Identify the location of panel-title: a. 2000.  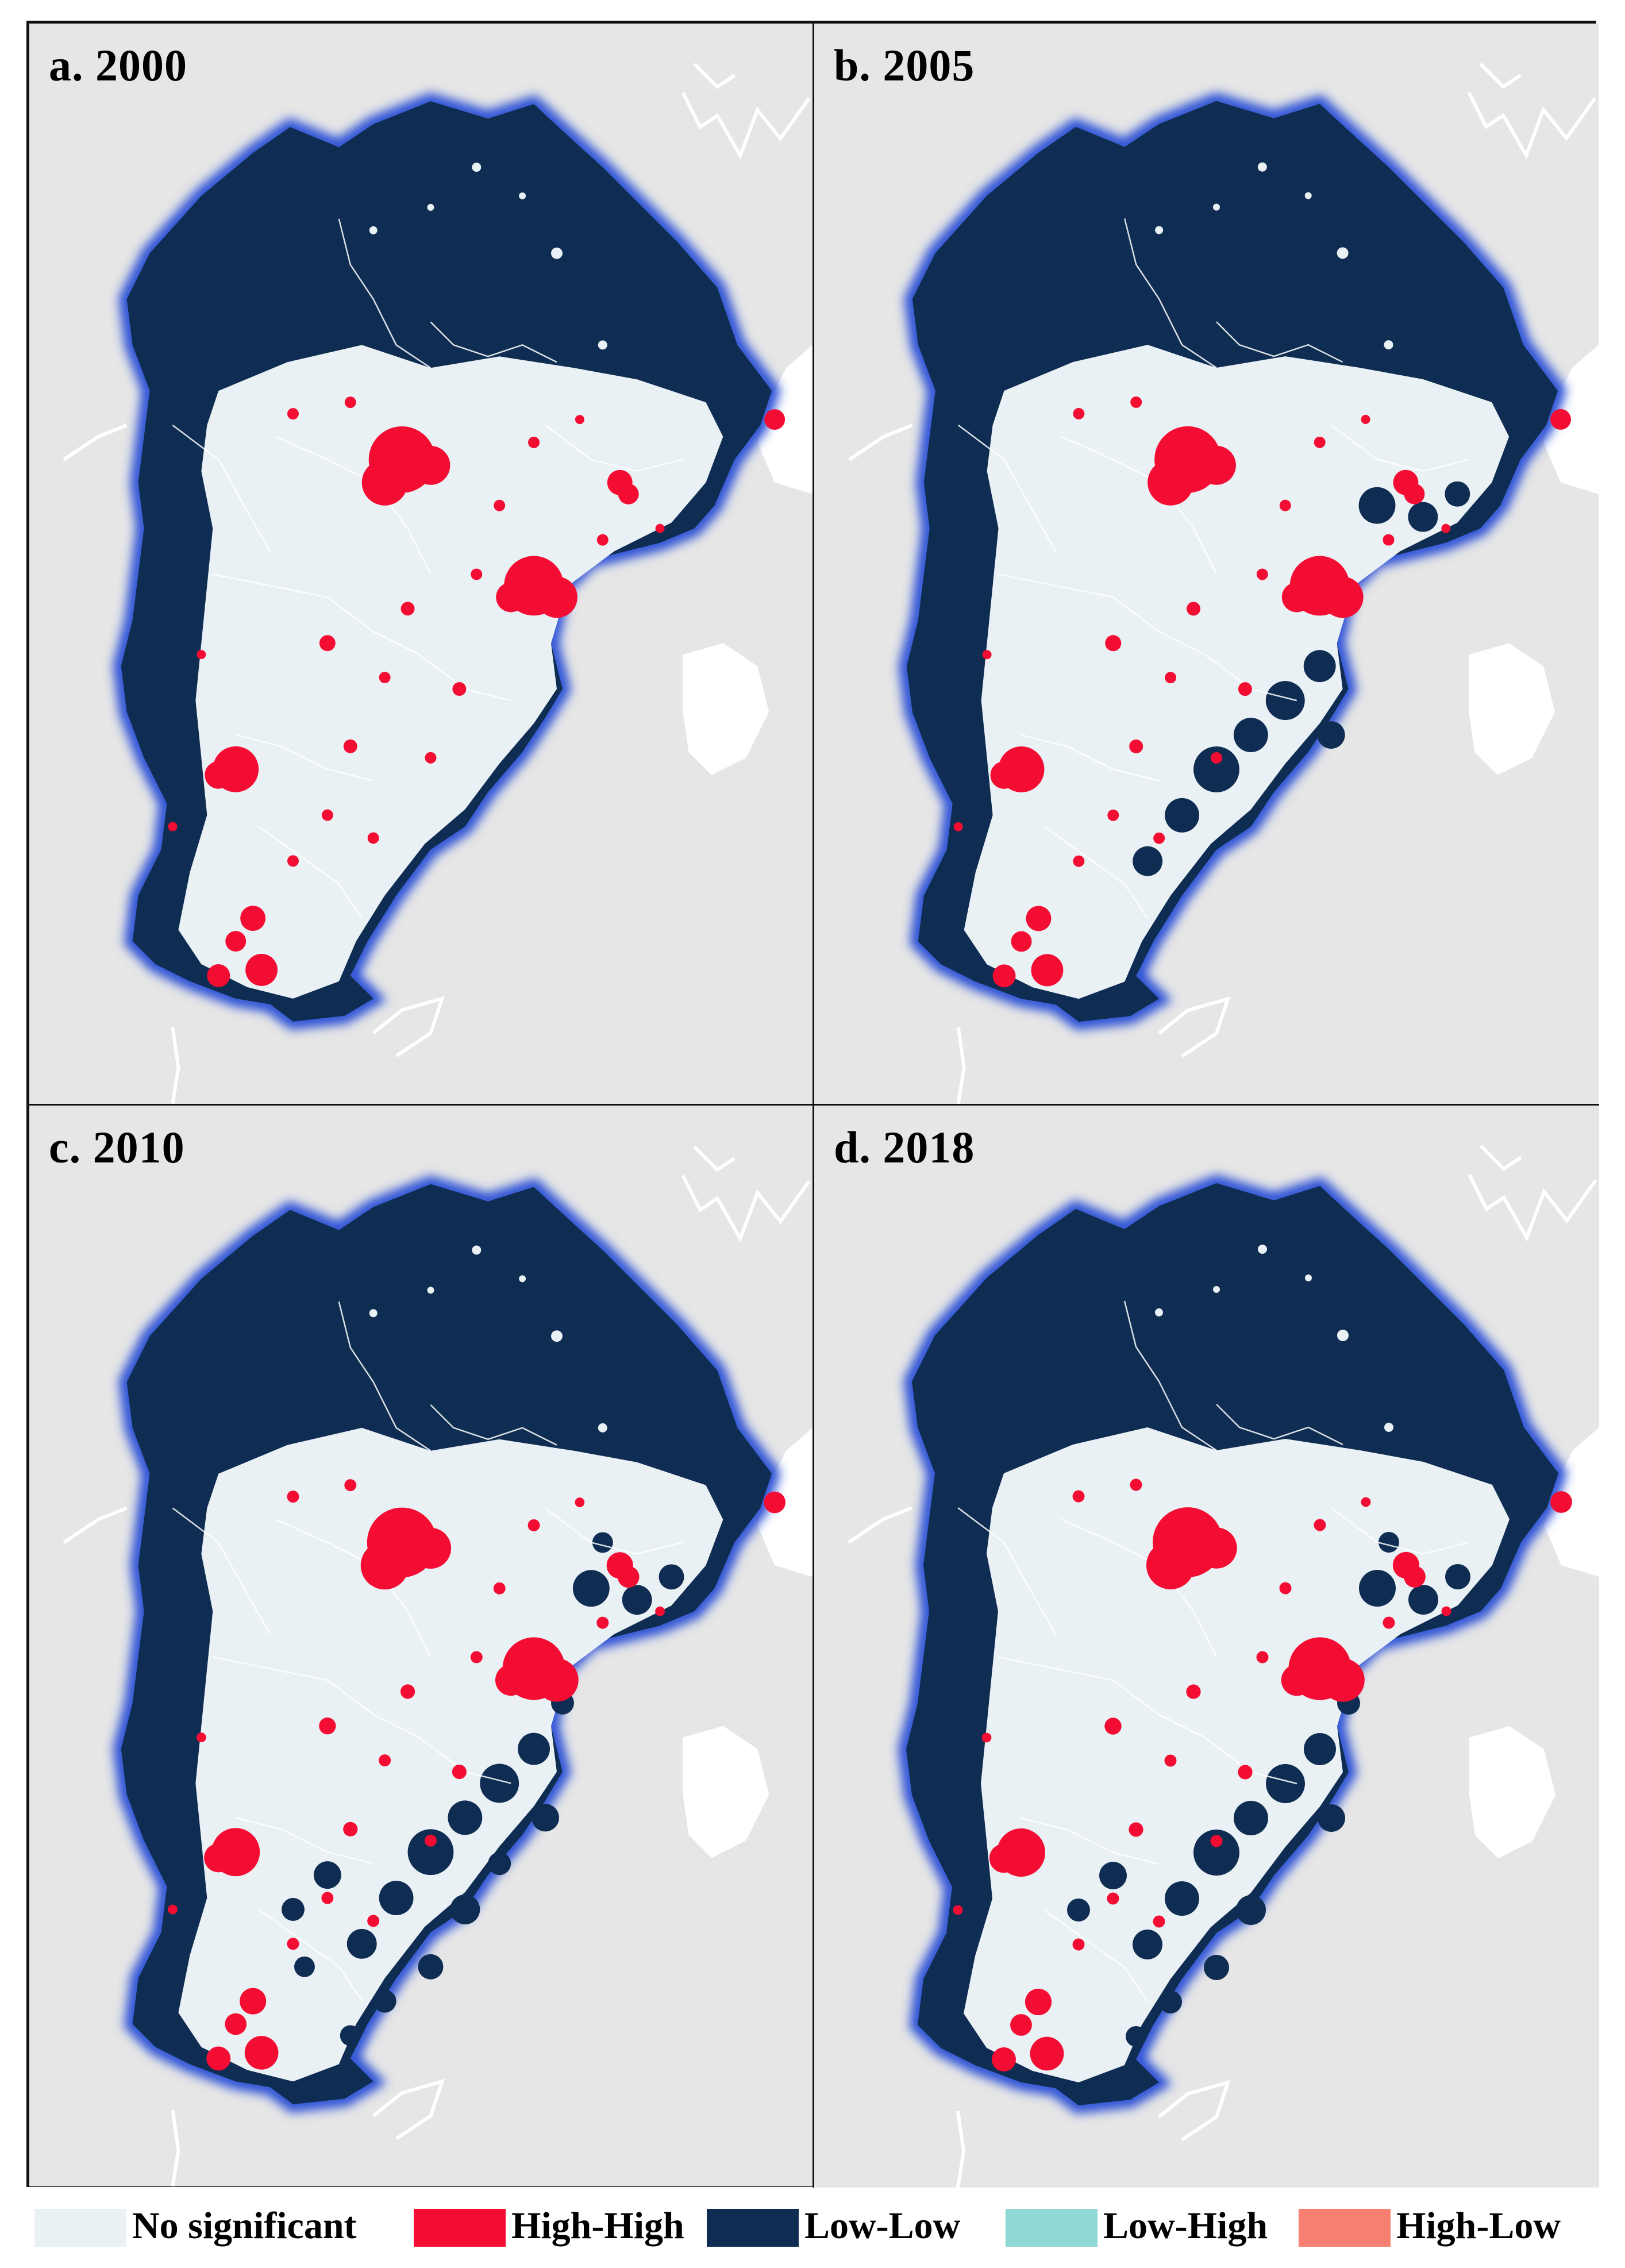
(118, 65).